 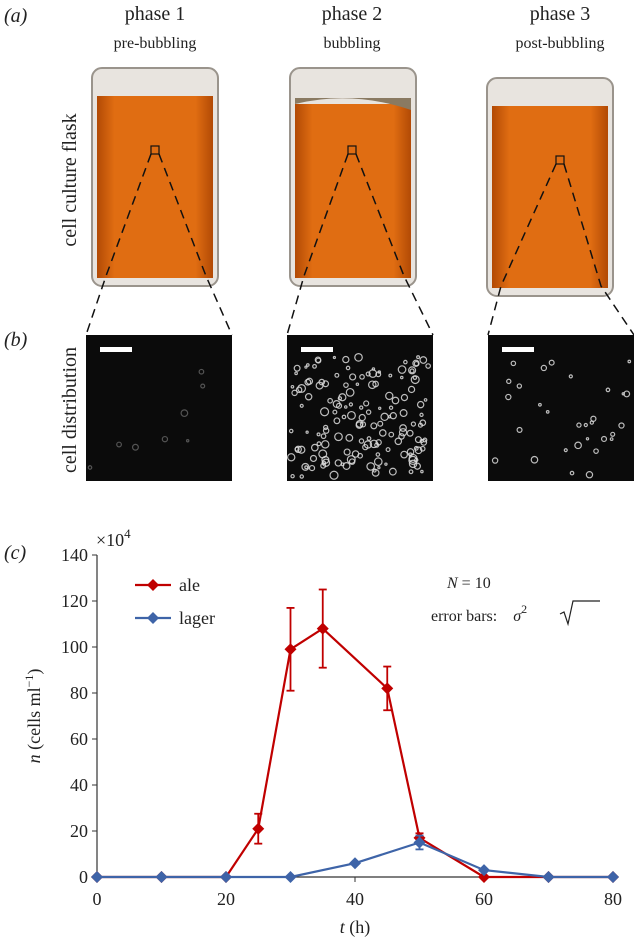 I want to click on y-symbol: n, so click(x=34, y=758).